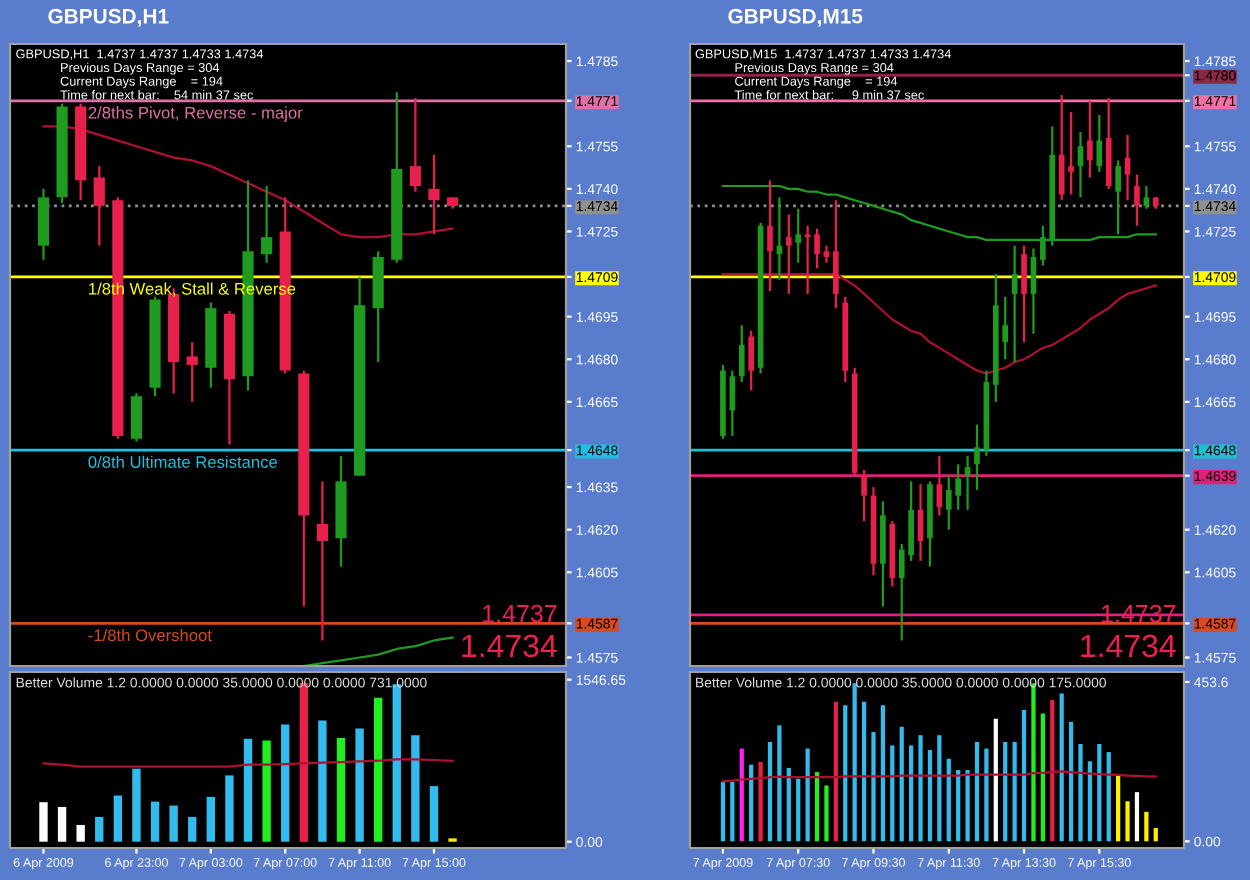  I want to click on chart-title: GBPUSD,M15, so click(795, 17).